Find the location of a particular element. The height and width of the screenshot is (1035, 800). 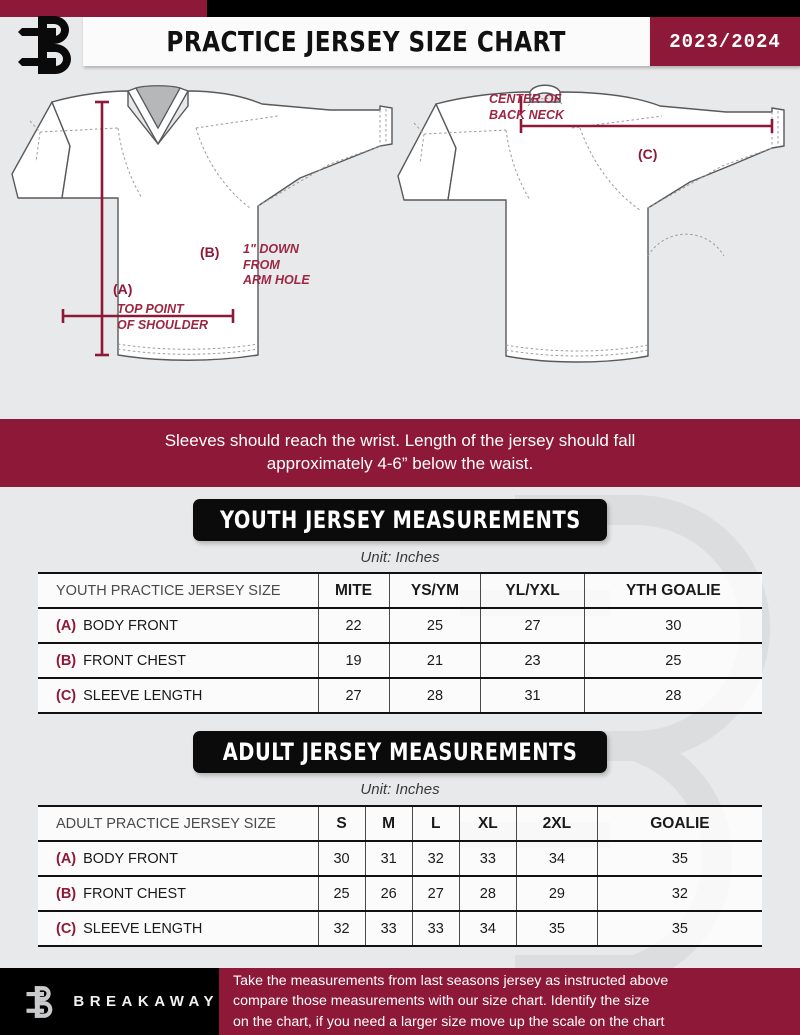

adult-cell-1-2: 27 is located at coordinates (436, 893).